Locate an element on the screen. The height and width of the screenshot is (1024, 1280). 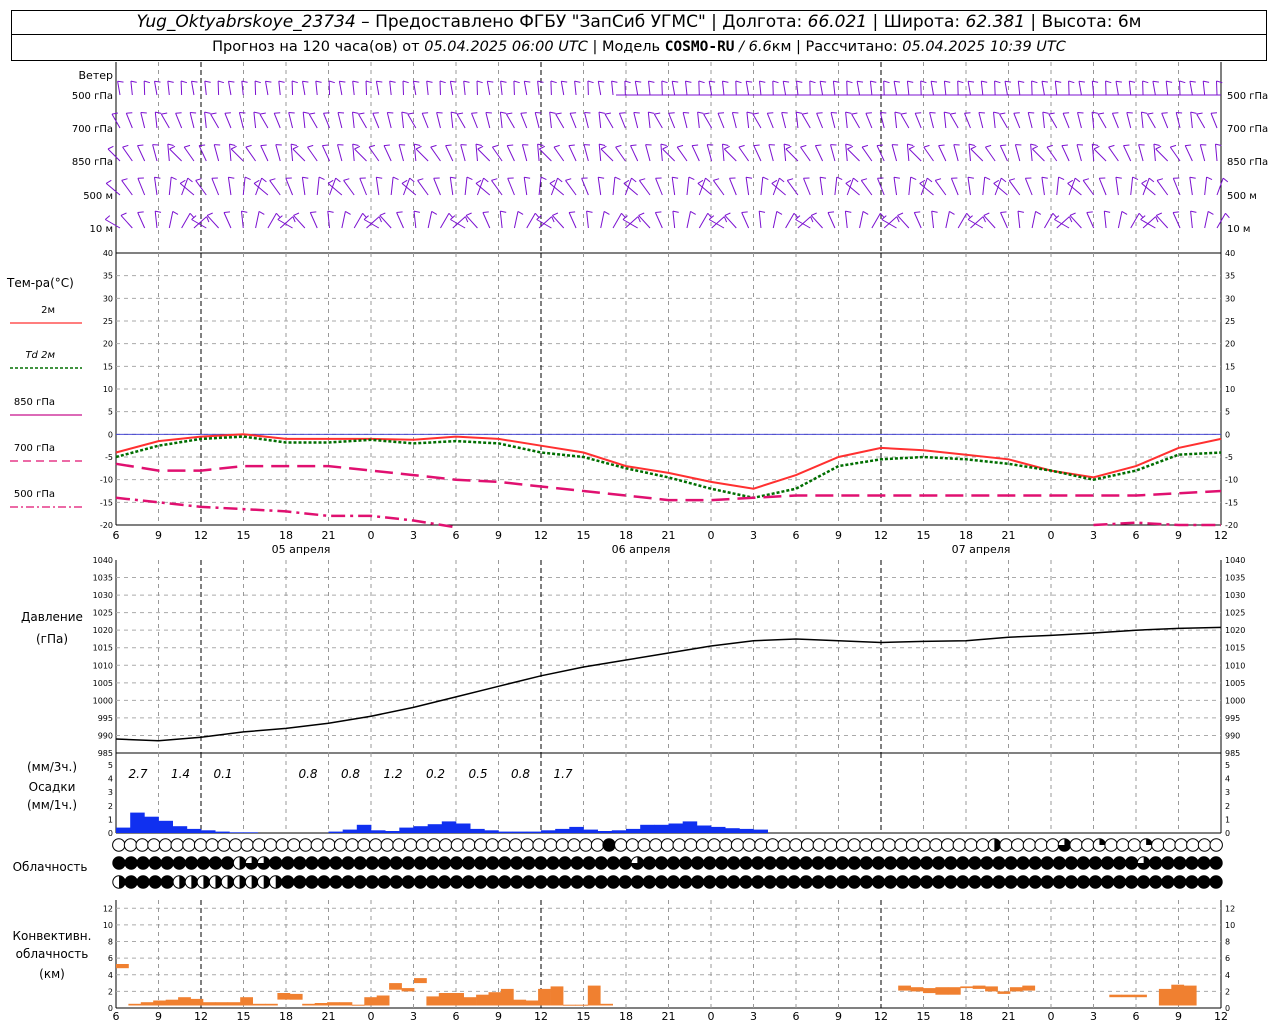
temp-tick-right: 30 is located at coordinates (1230, 298).